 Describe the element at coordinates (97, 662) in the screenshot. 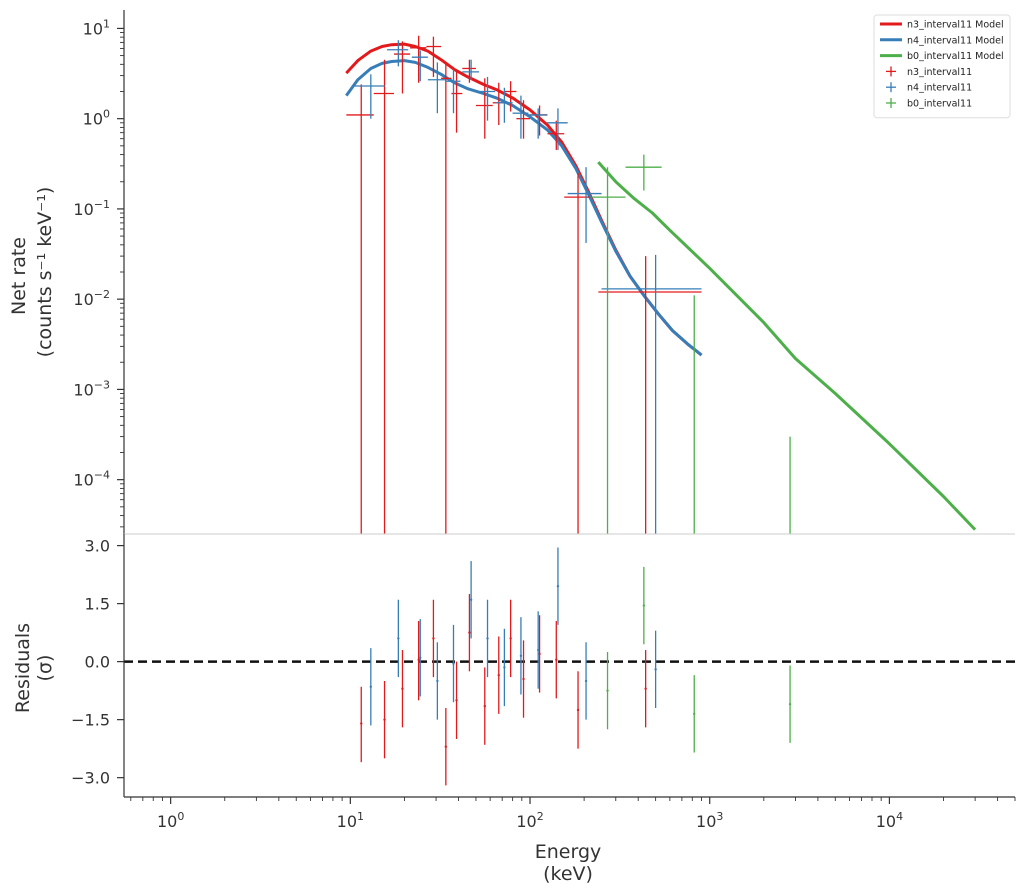

I see `bottom-y-tick-label: 0.0` at that location.